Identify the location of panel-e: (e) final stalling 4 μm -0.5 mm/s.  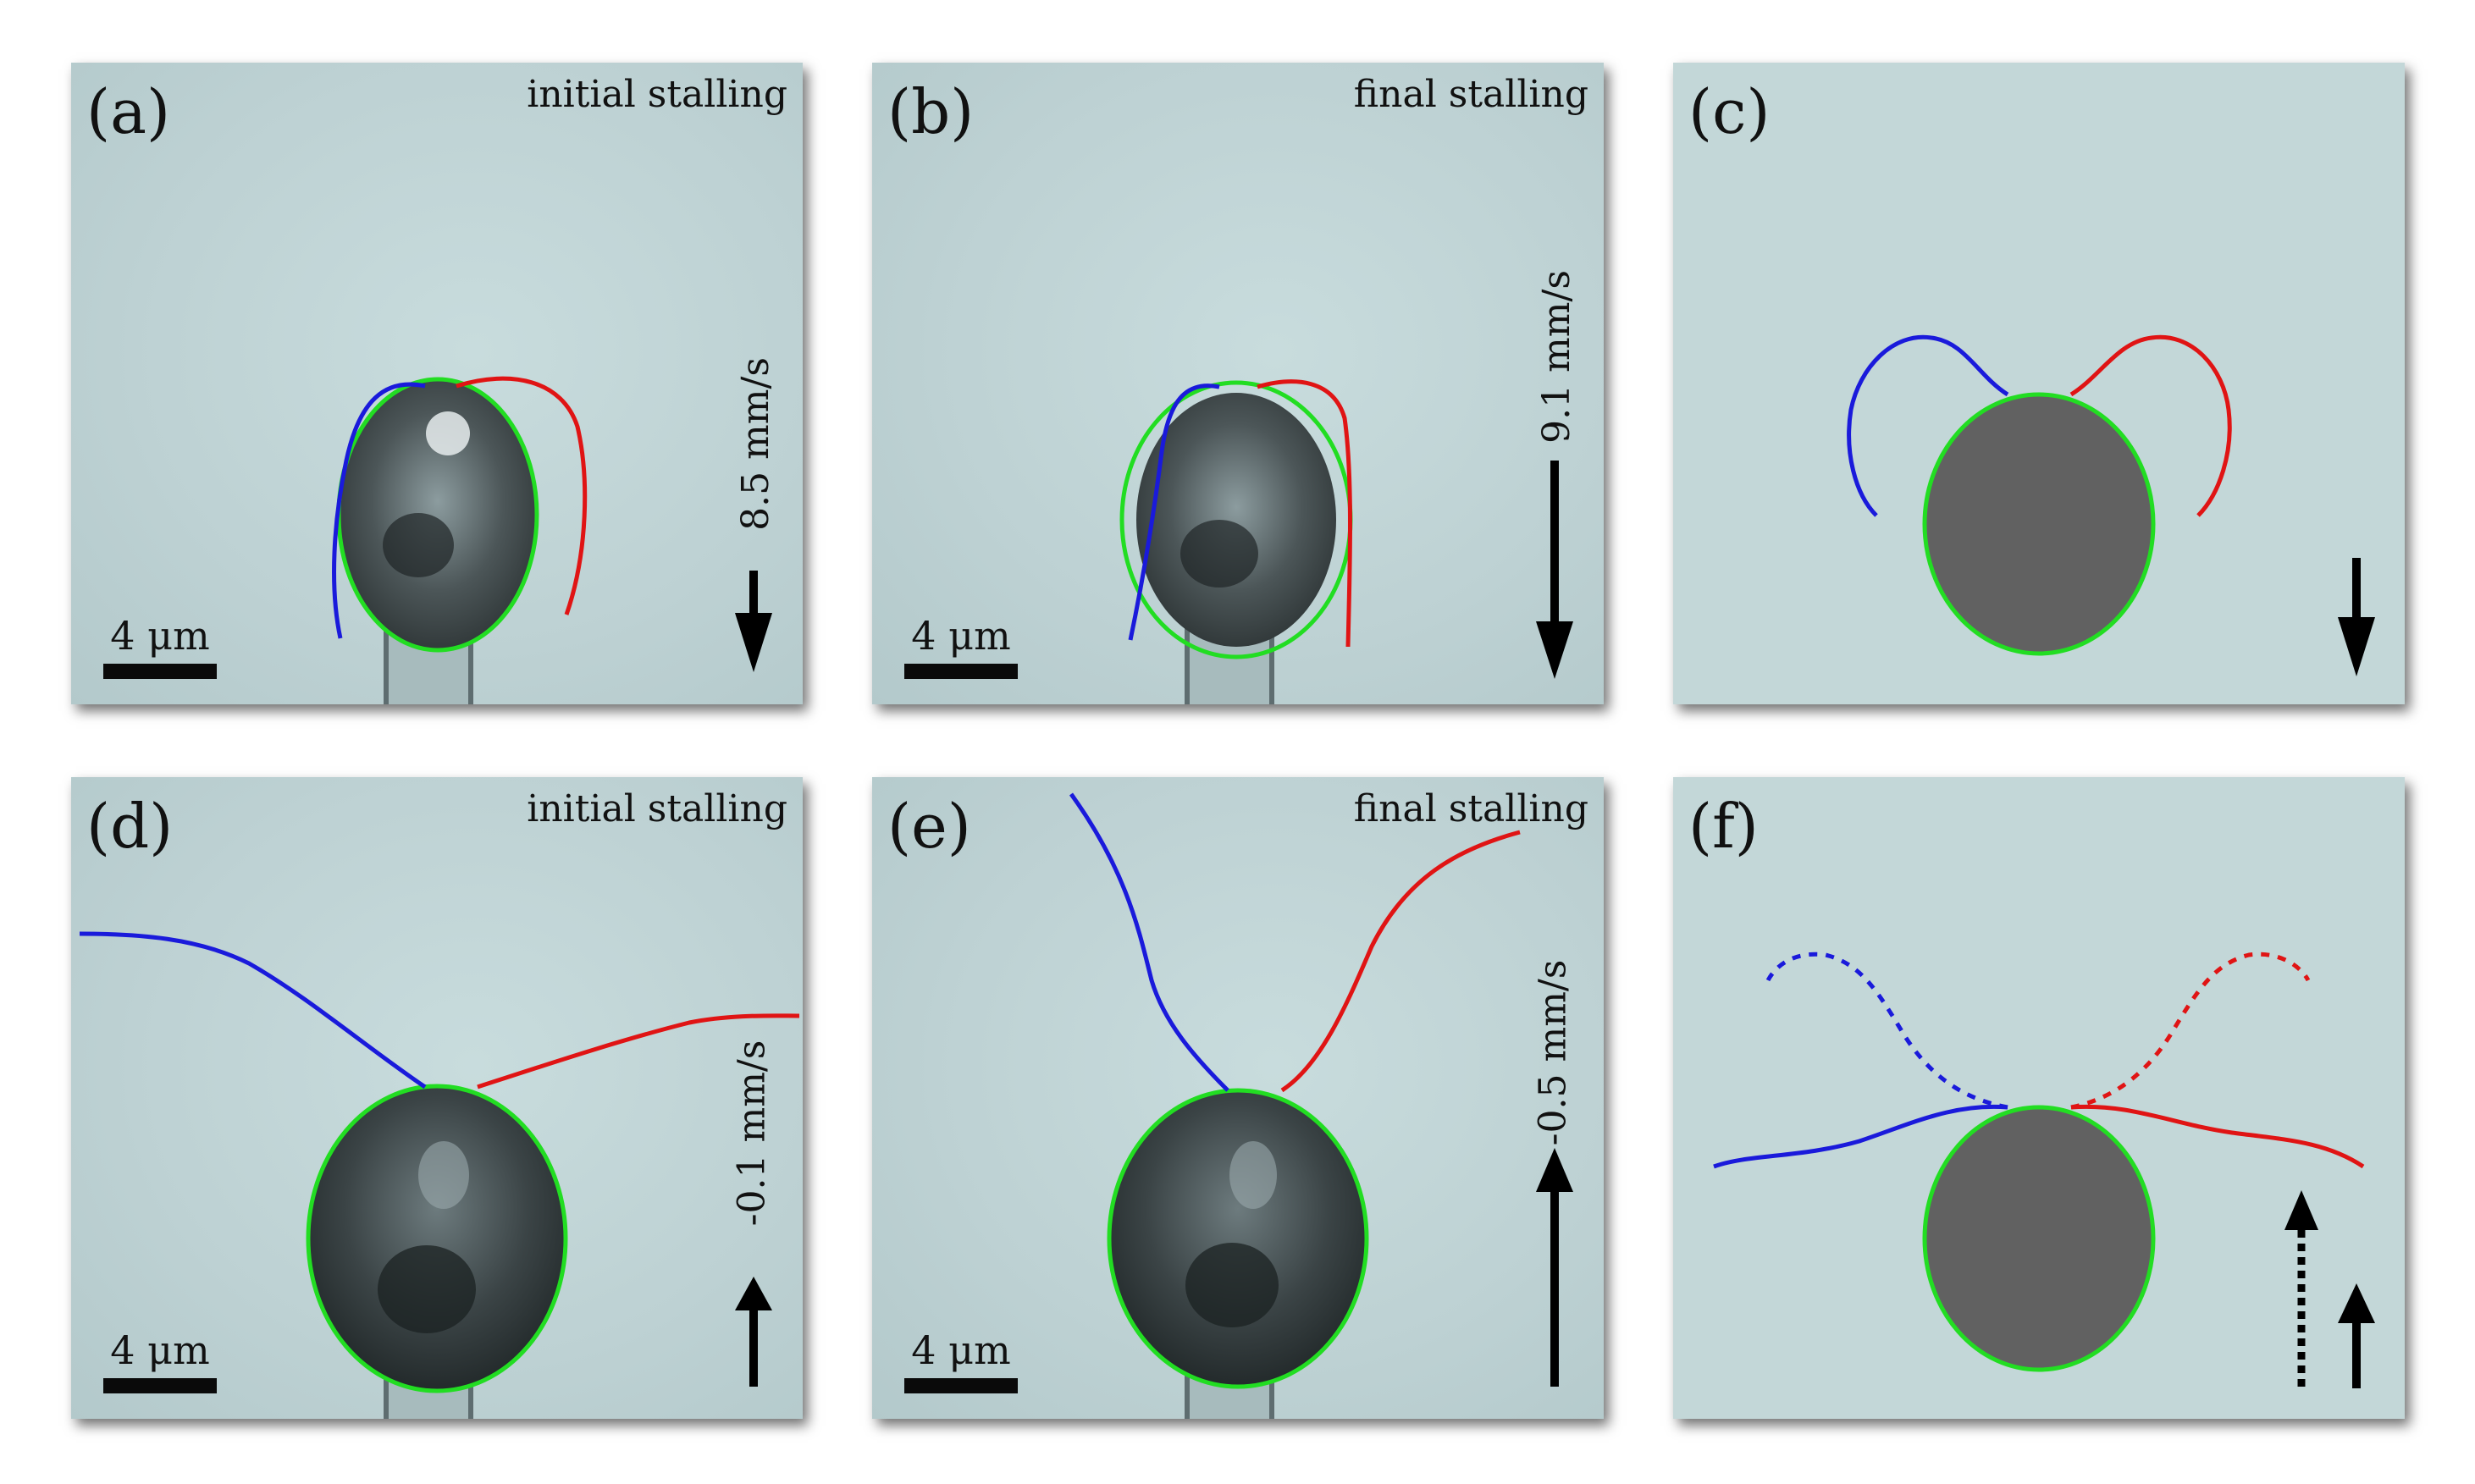
(1238, 1098).